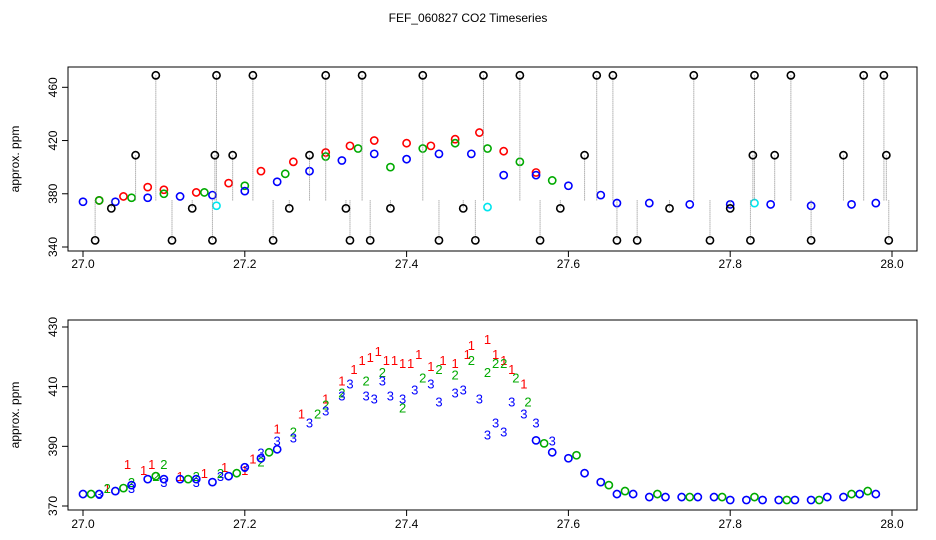 The image size is (936, 540). What do you see at coordinates (53, 506) in the screenshot?
I see `y-tick-label: 370` at bounding box center [53, 506].